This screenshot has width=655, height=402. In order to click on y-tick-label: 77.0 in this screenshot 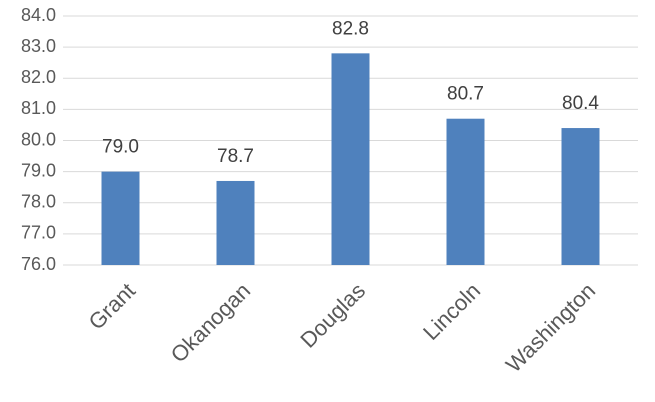, I will do `click(38, 233)`.